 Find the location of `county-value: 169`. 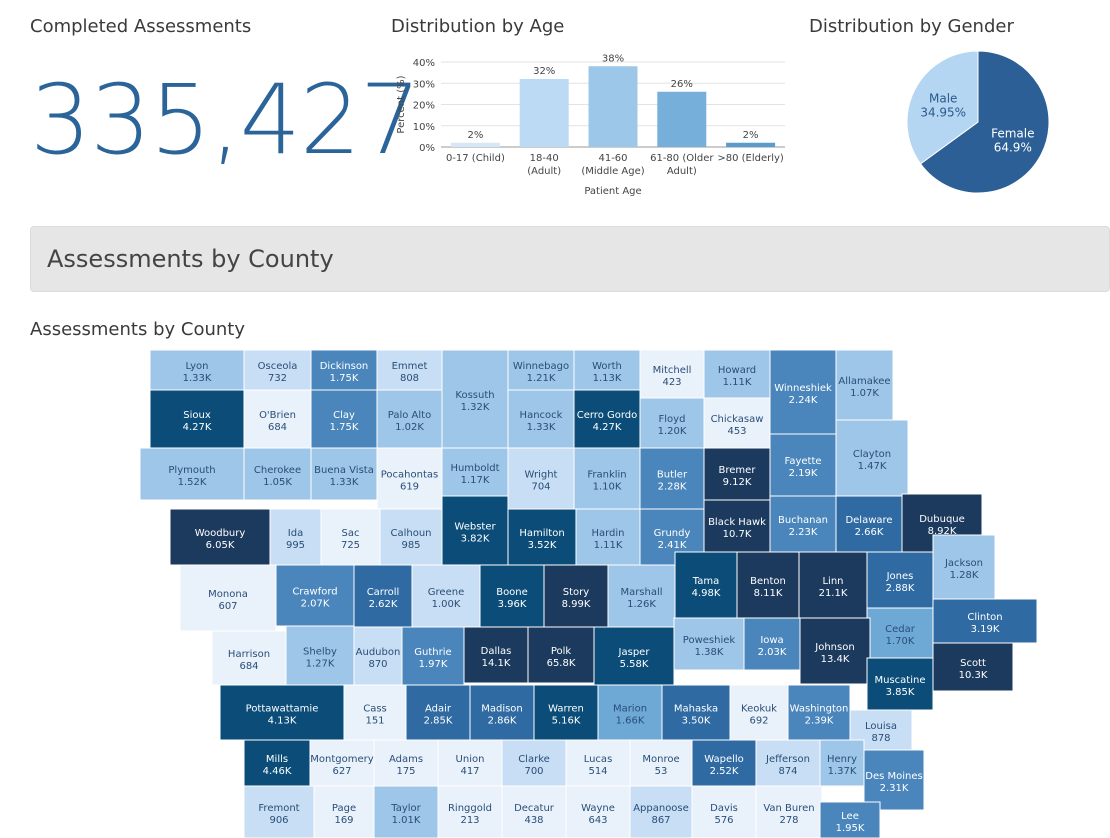

county-value: 169 is located at coordinates (343, 820).